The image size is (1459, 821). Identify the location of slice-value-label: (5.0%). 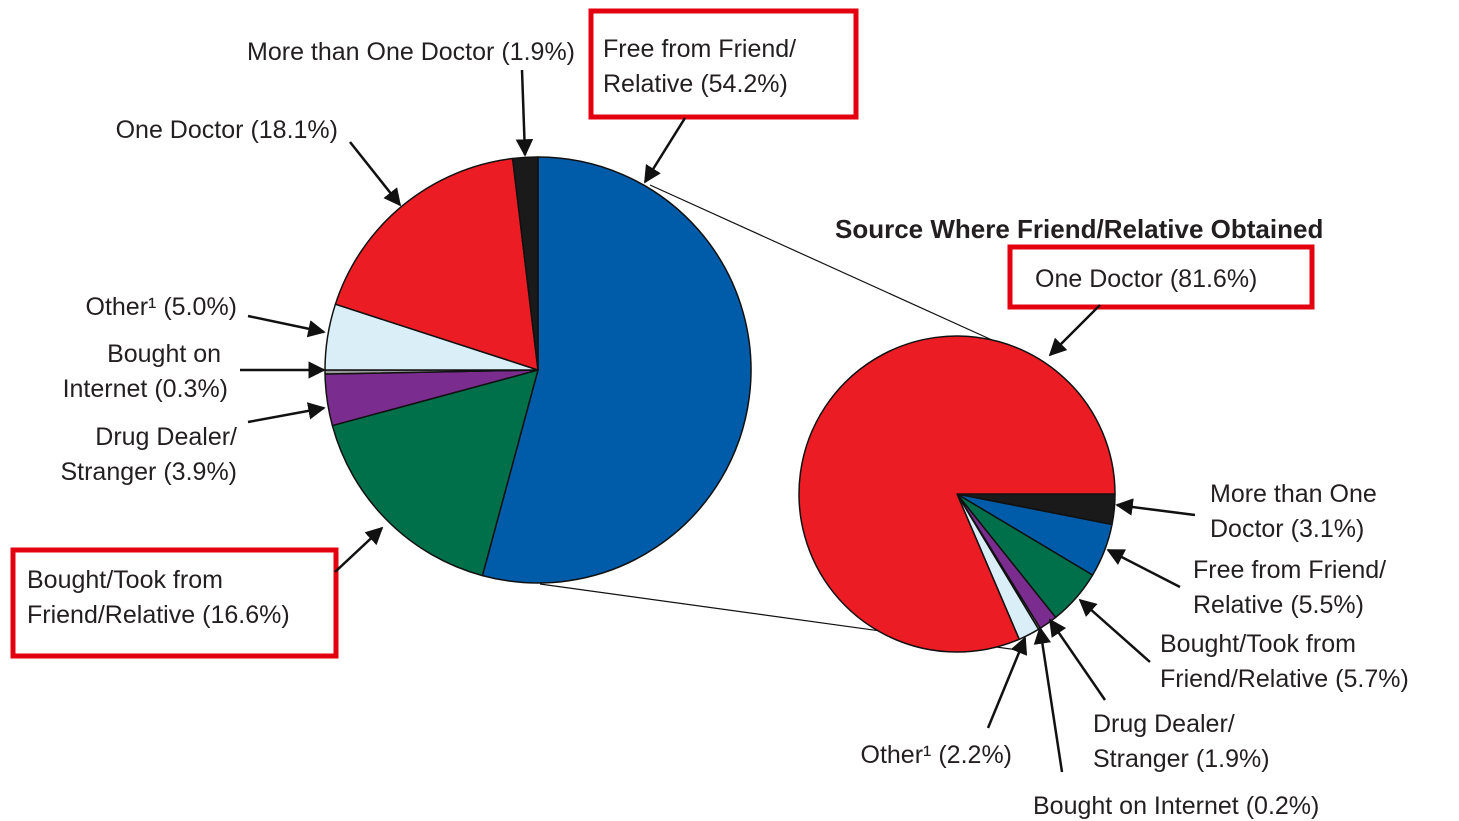
(200, 307).